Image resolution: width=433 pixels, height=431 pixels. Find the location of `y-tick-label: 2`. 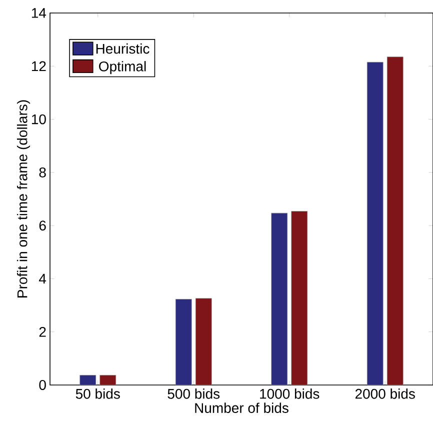

y-tick-label: 2 is located at coordinates (42, 331).